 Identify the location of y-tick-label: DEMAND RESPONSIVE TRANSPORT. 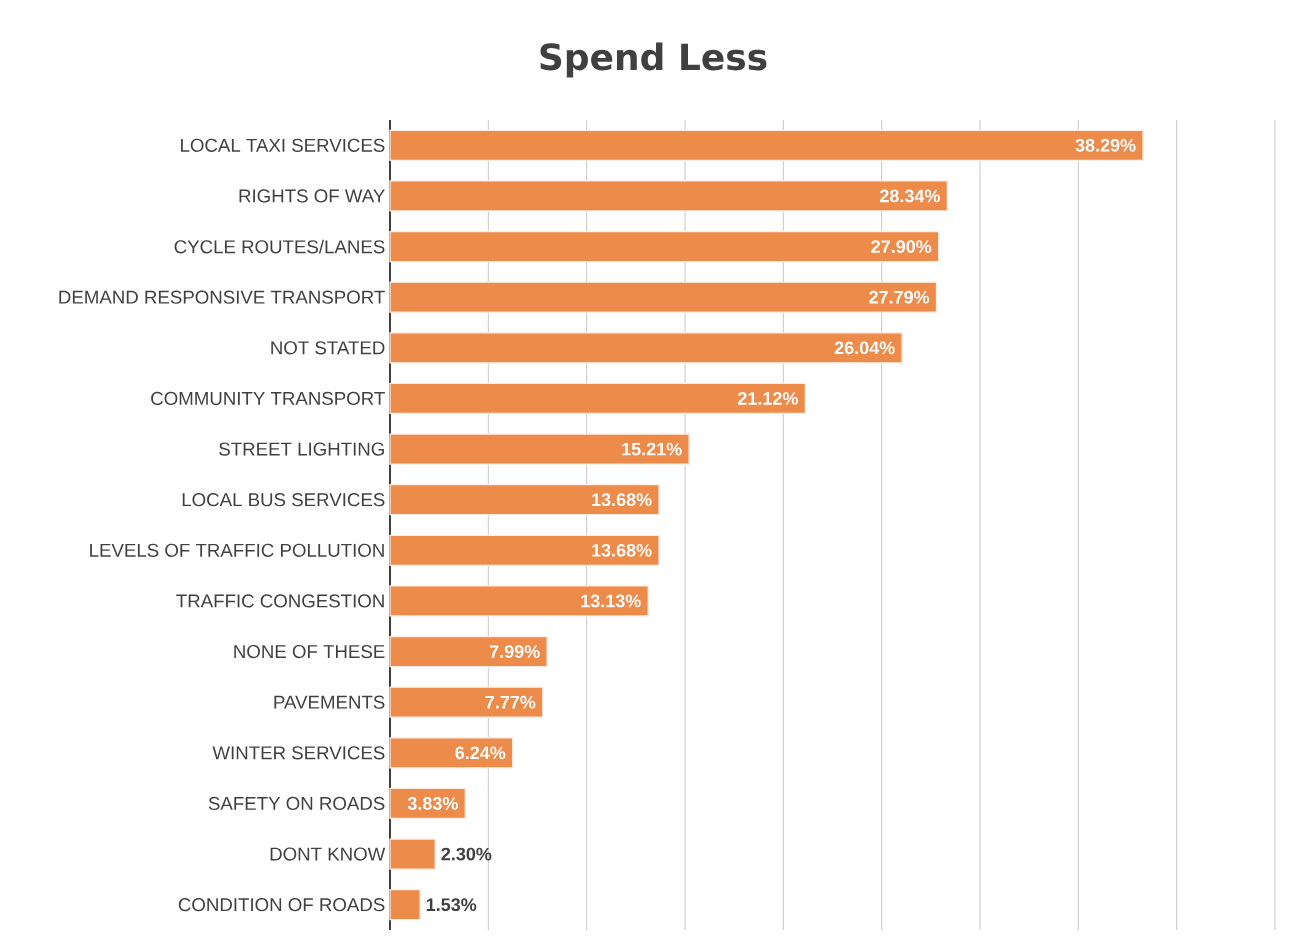
(222, 297).